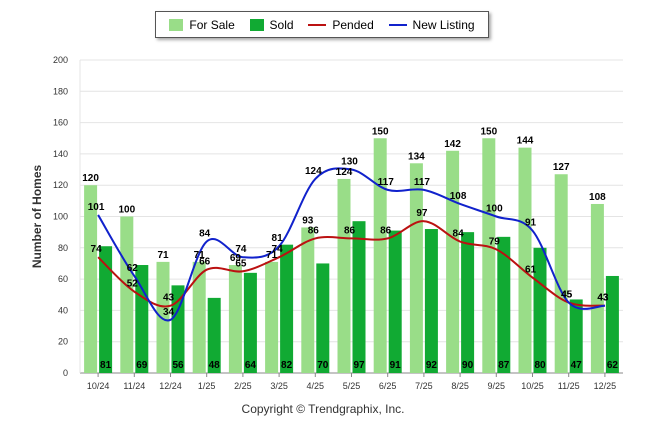  I want to click on data-label-new-listing: 81, so click(278, 238).